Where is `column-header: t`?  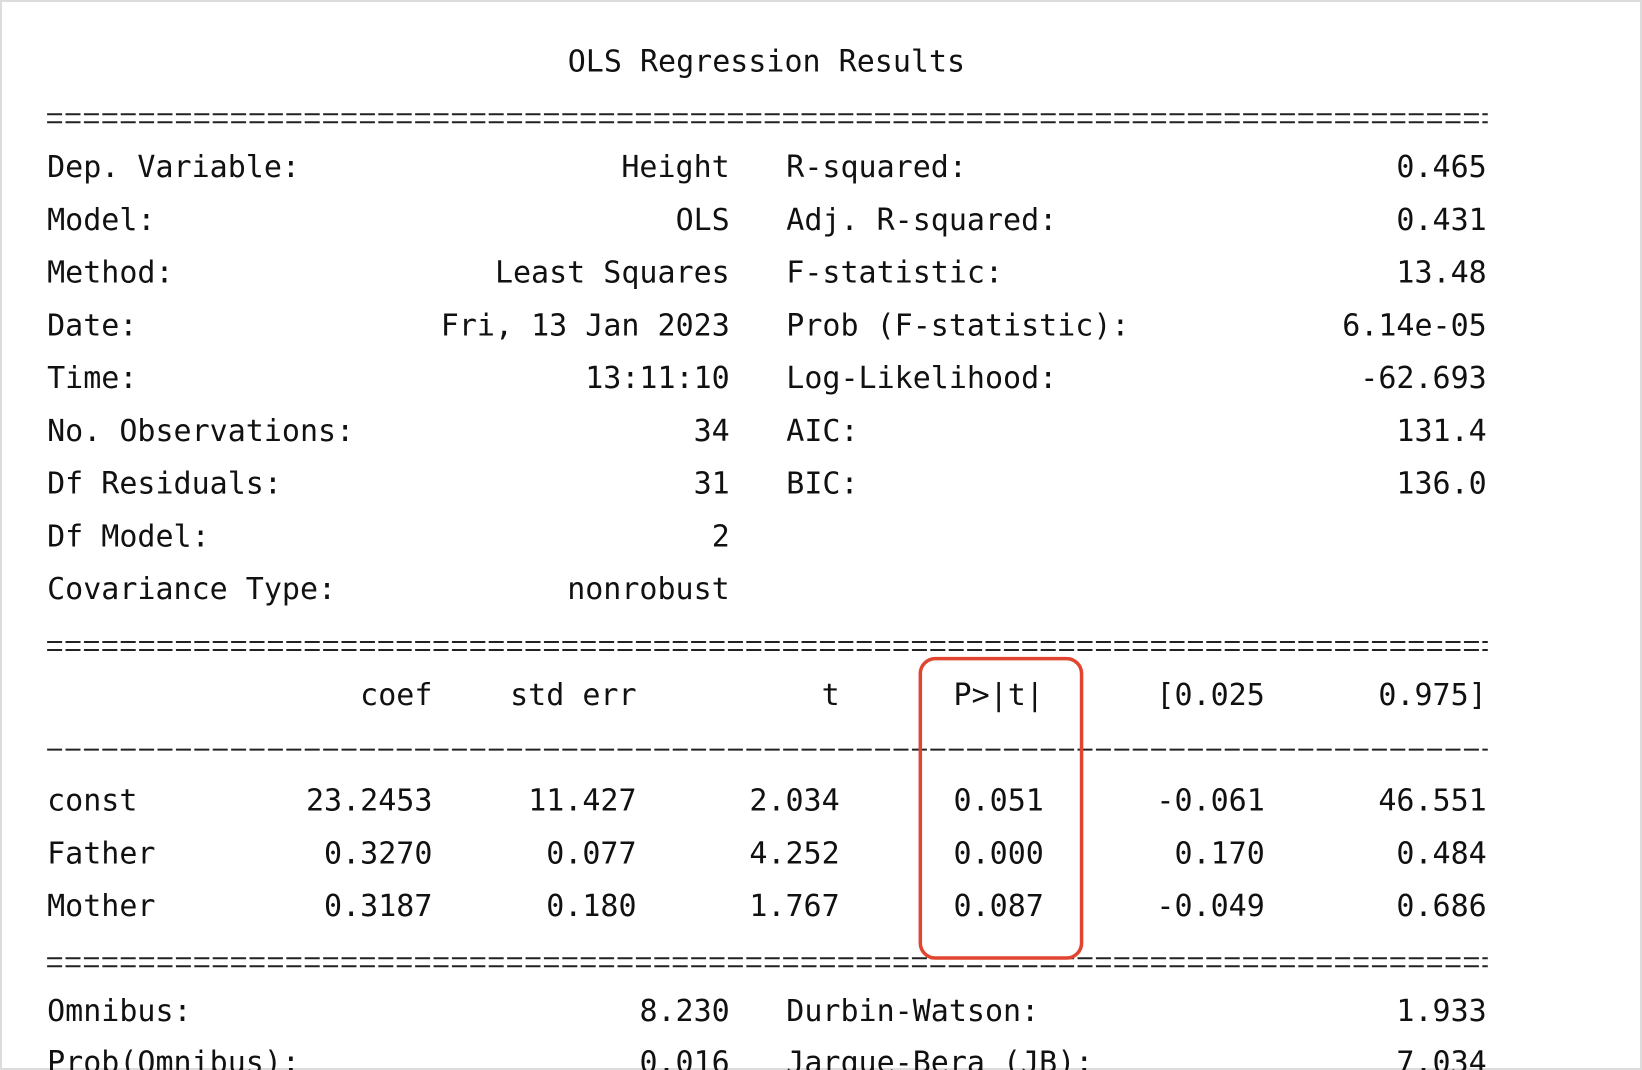 column-header: t is located at coordinates (831, 695).